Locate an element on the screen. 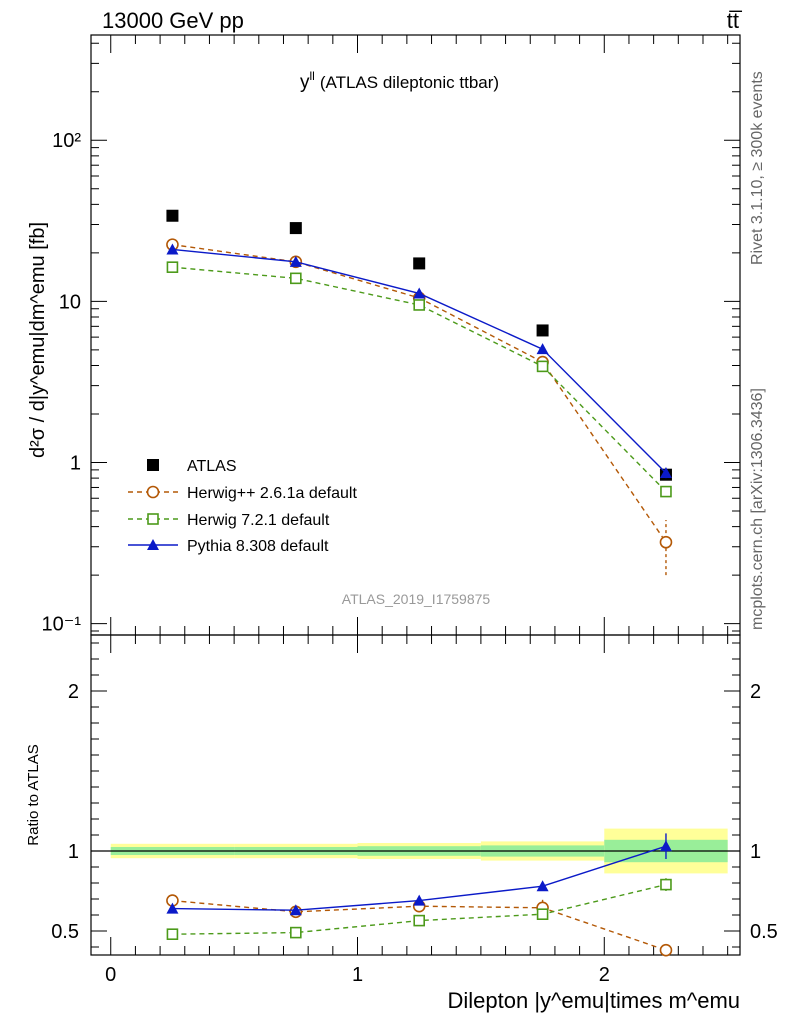 The height and width of the screenshot is (1024, 786). x-tick-label: 0 is located at coordinates (110, 975).